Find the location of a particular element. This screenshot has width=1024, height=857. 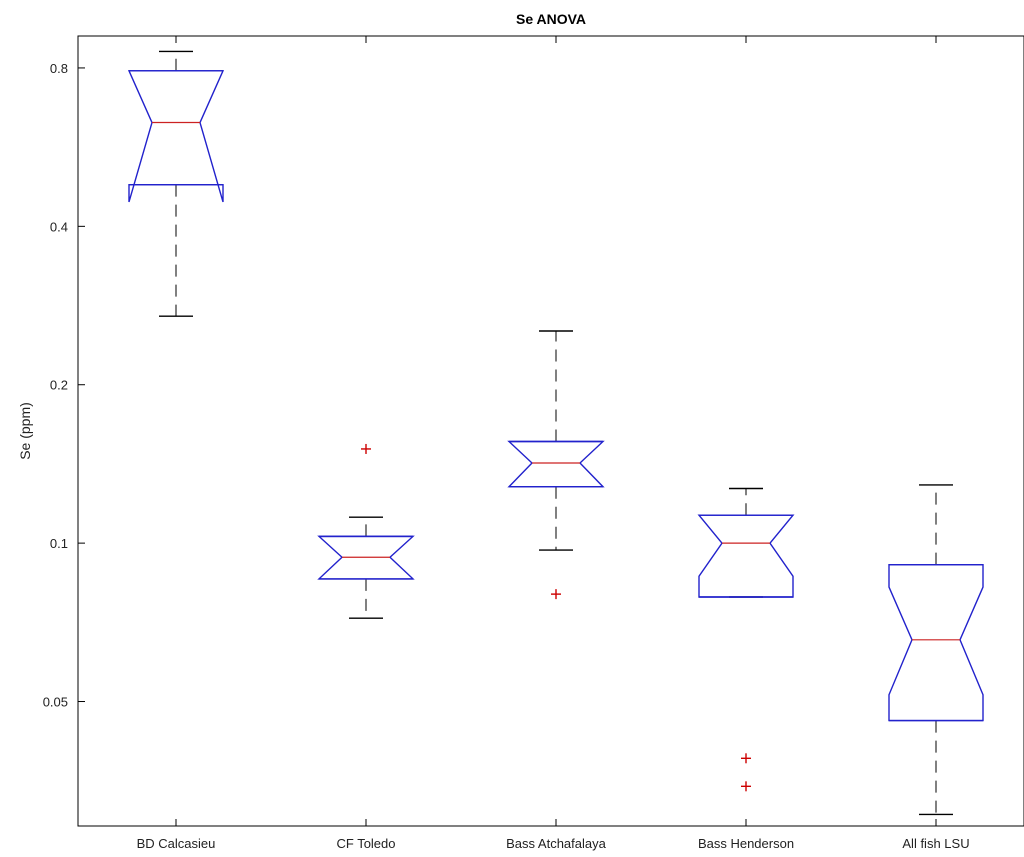

y-tick-label: 0.1 is located at coordinates (59, 543).